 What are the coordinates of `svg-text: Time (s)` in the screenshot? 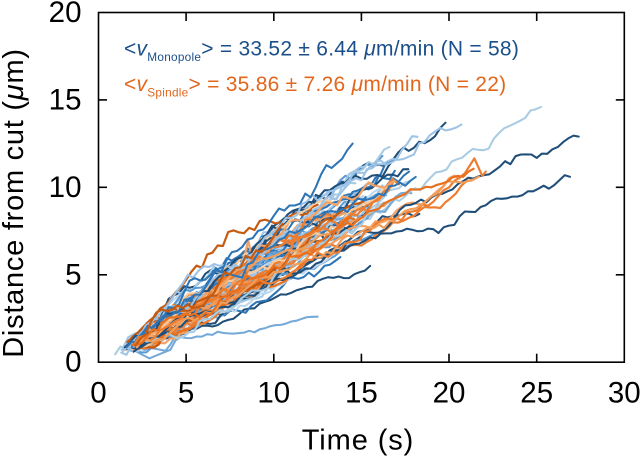 It's located at (358, 441).